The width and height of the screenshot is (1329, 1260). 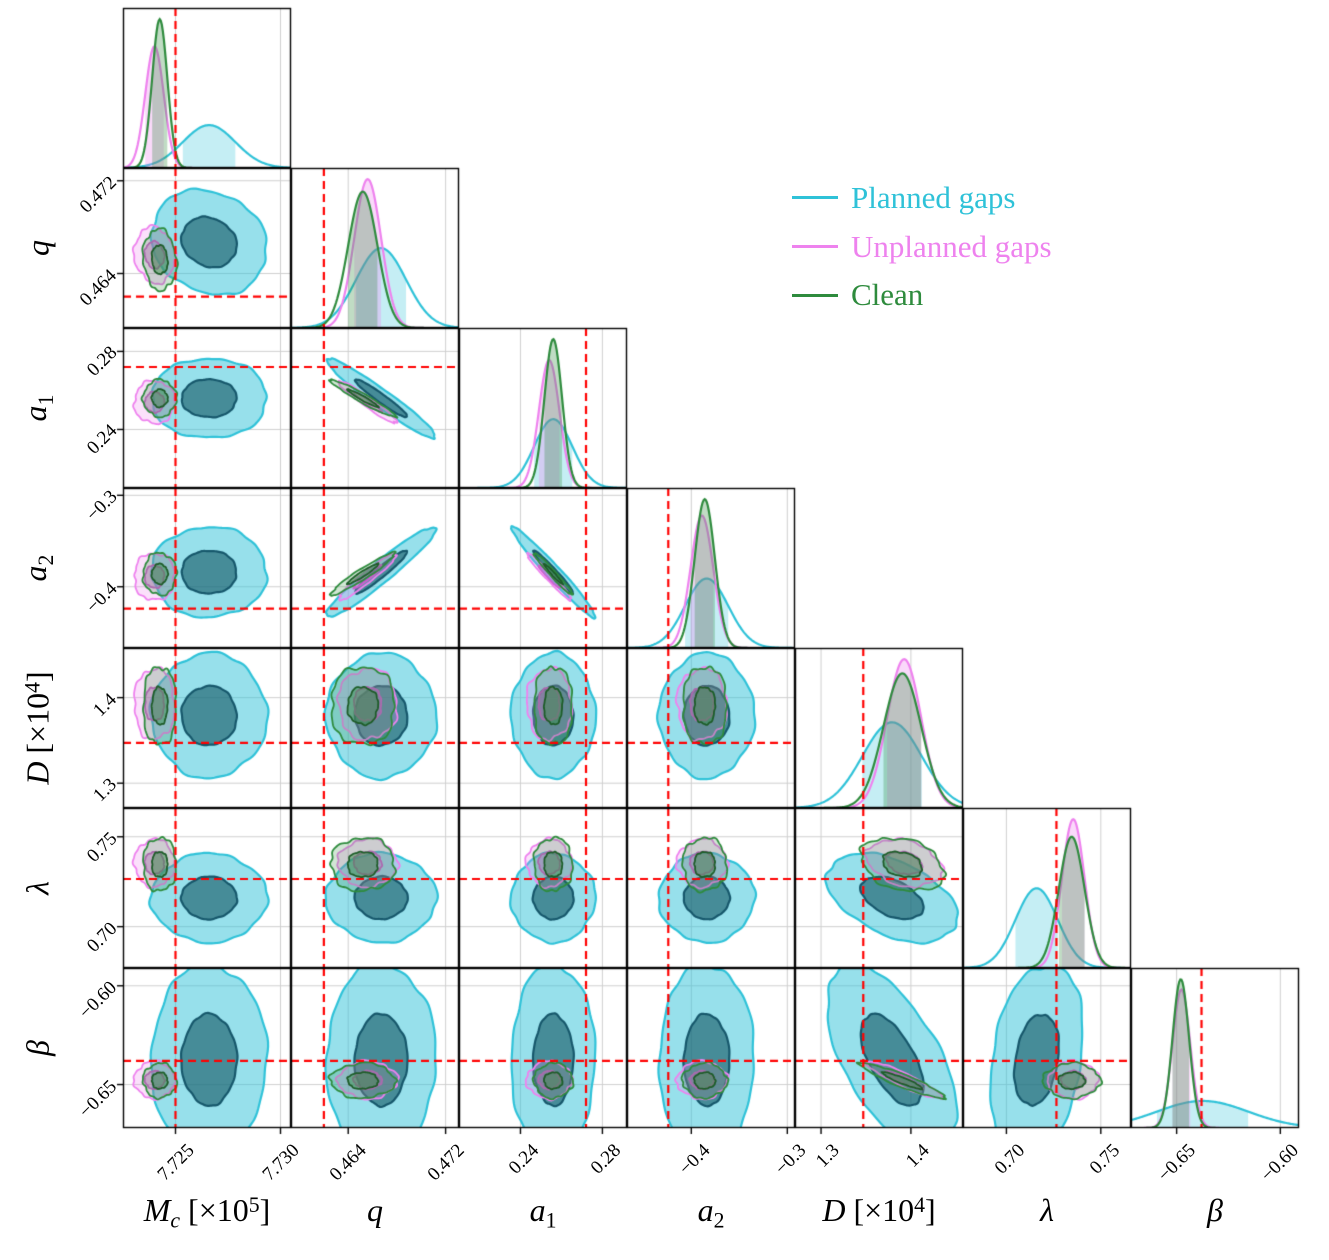 I want to click on legend-item-planned-gaps: Planned gaps, so click(x=922, y=198).